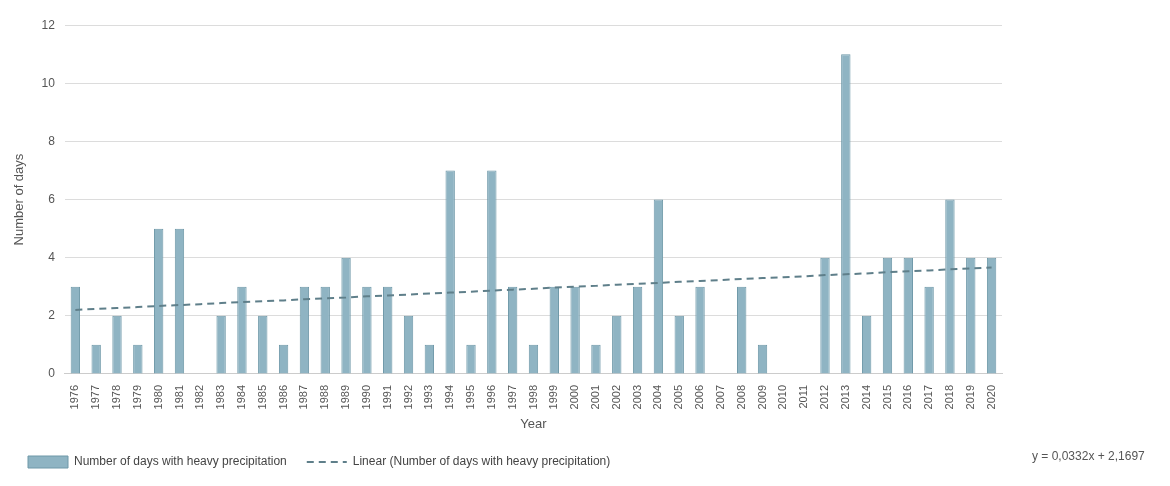  Describe the element at coordinates (636, 397) in the screenshot. I see `x-tick-label: 2003` at that location.